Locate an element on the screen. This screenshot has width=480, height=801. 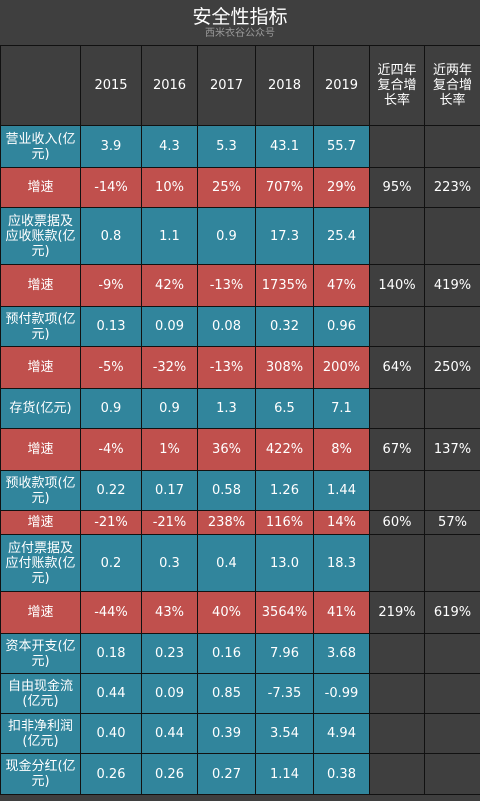
value-cell: 0.13 is located at coordinates (111, 326).